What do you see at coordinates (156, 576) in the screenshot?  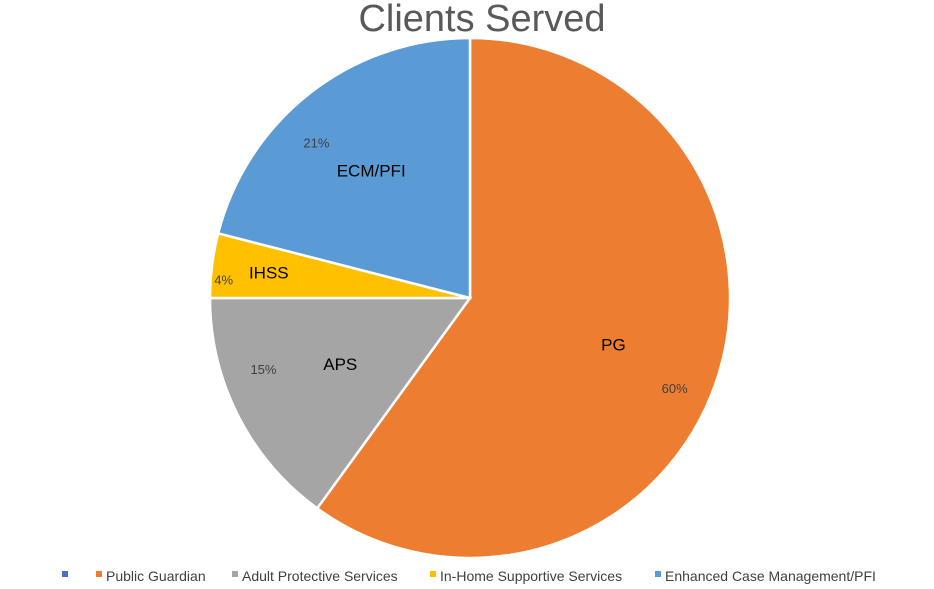 I see `legend-label: Public Guardian` at bounding box center [156, 576].